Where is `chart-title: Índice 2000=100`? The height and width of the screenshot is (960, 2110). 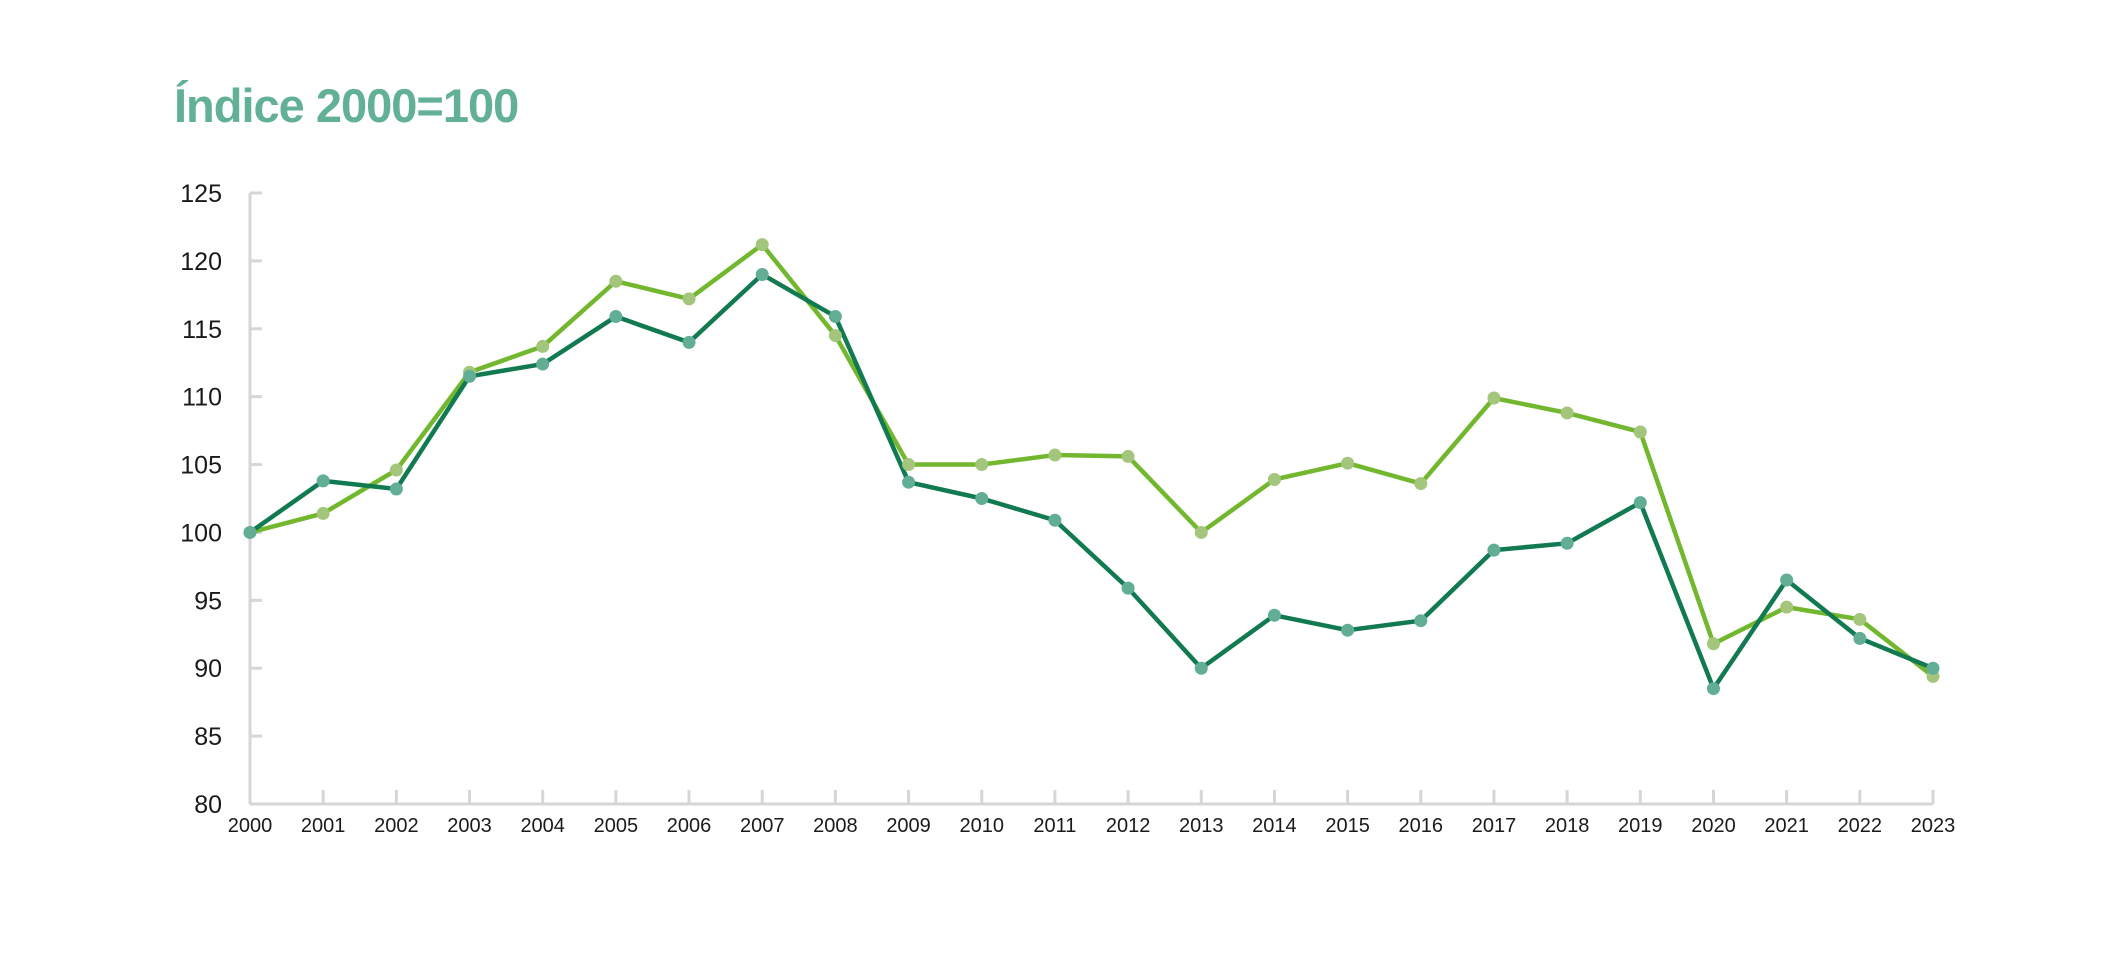 chart-title: Índice 2000=100 is located at coordinates (346, 105).